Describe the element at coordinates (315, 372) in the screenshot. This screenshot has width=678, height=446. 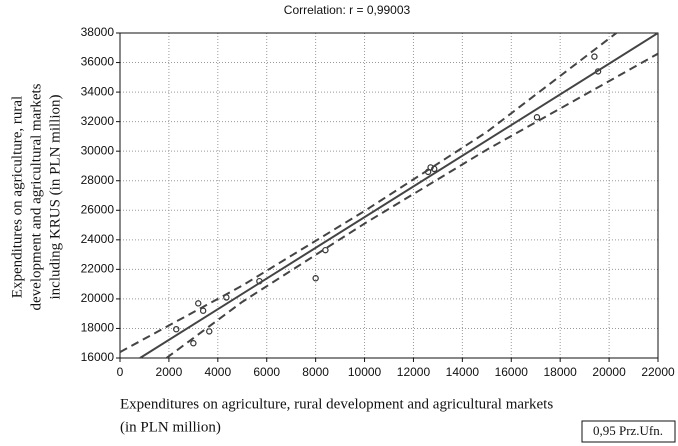
I see `x-tick-label: 8000` at that location.